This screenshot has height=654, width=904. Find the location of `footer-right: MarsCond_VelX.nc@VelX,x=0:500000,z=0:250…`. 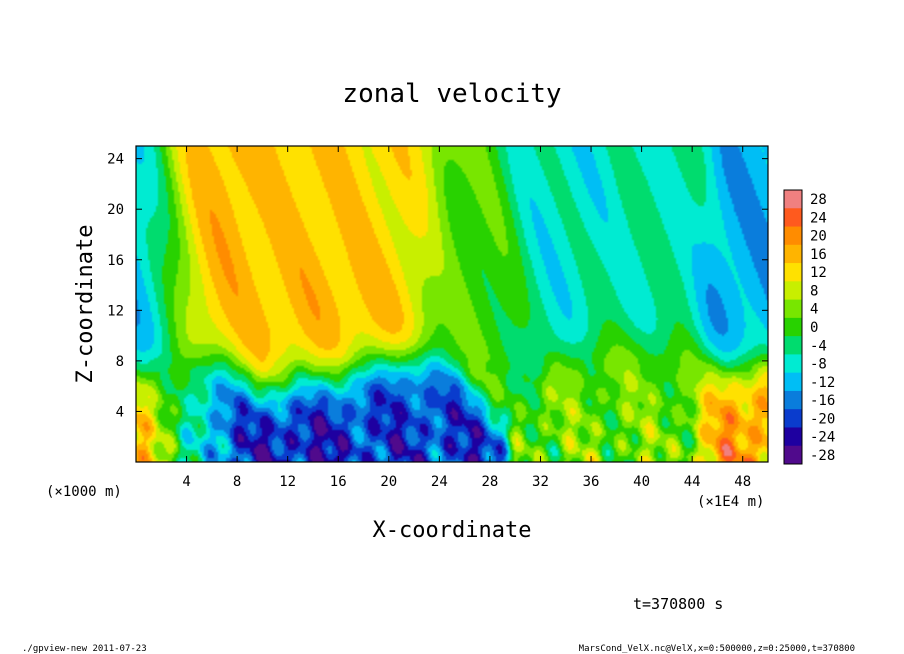

footer-right: MarsCond_VelX.nc@VelX,x=0:500000,z=0:250… is located at coordinates (717, 649).